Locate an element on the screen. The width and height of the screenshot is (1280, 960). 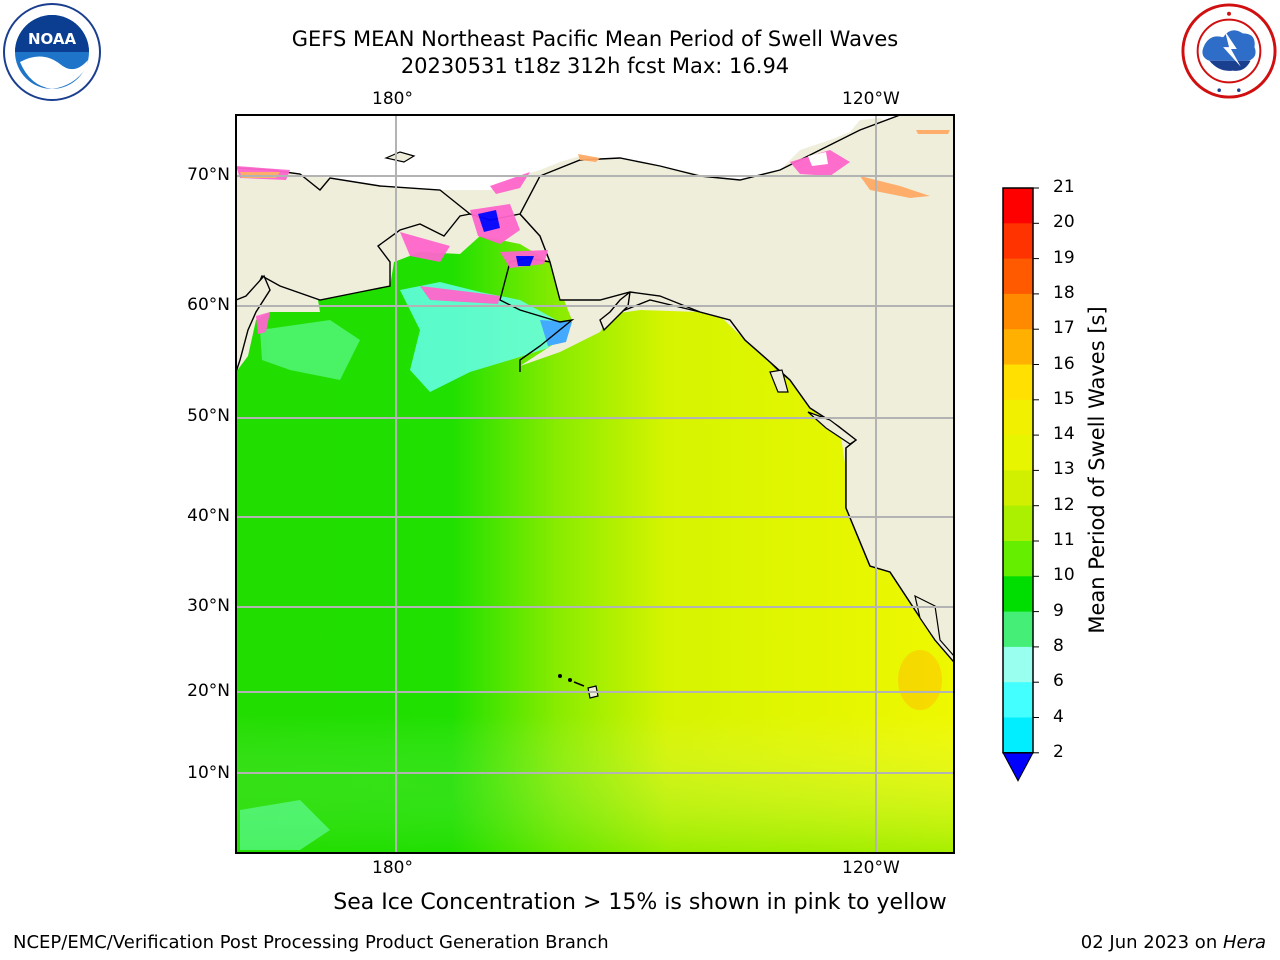
colorbar-tick-label: 11 is located at coordinates (1064, 540).